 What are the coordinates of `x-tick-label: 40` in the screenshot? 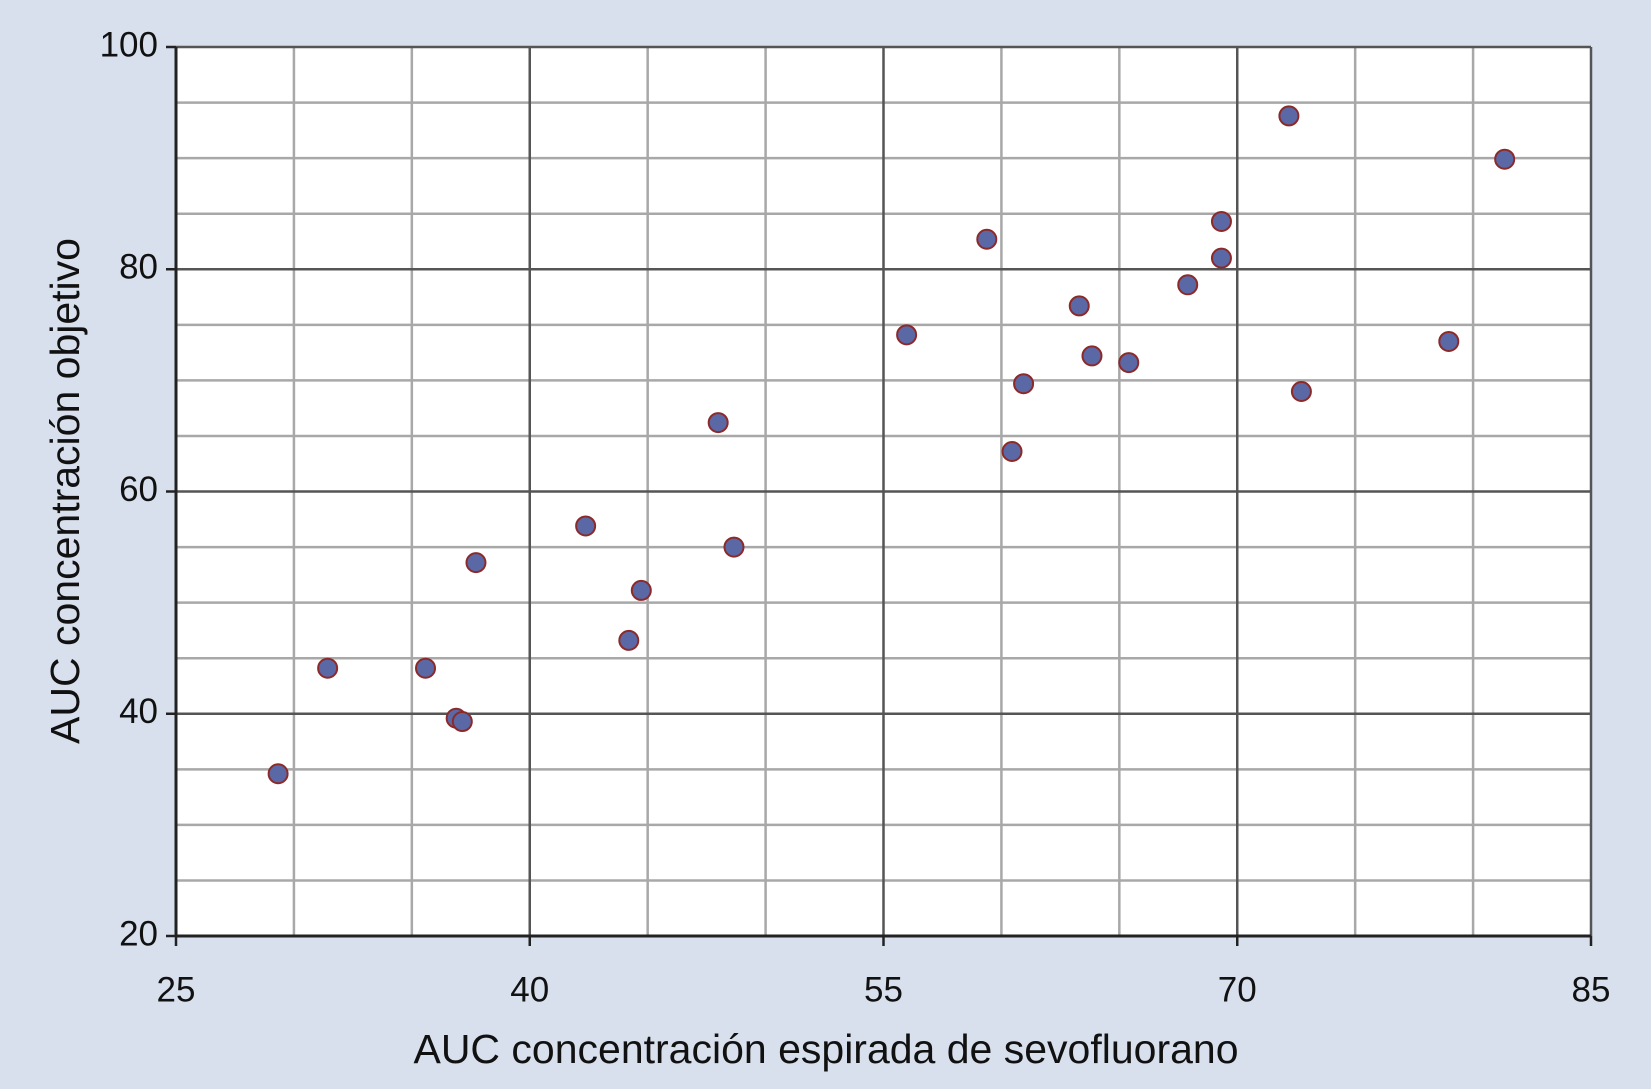 It's located at (529, 989).